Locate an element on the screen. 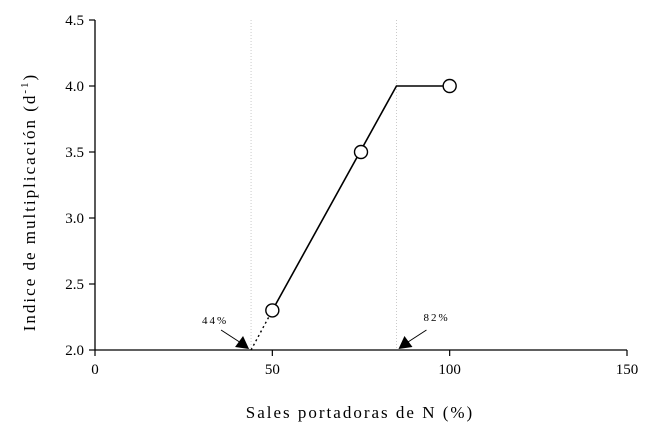 The height and width of the screenshot is (429, 645). x-axis-title: Sales portadoras de N (%) is located at coordinates (360, 412).